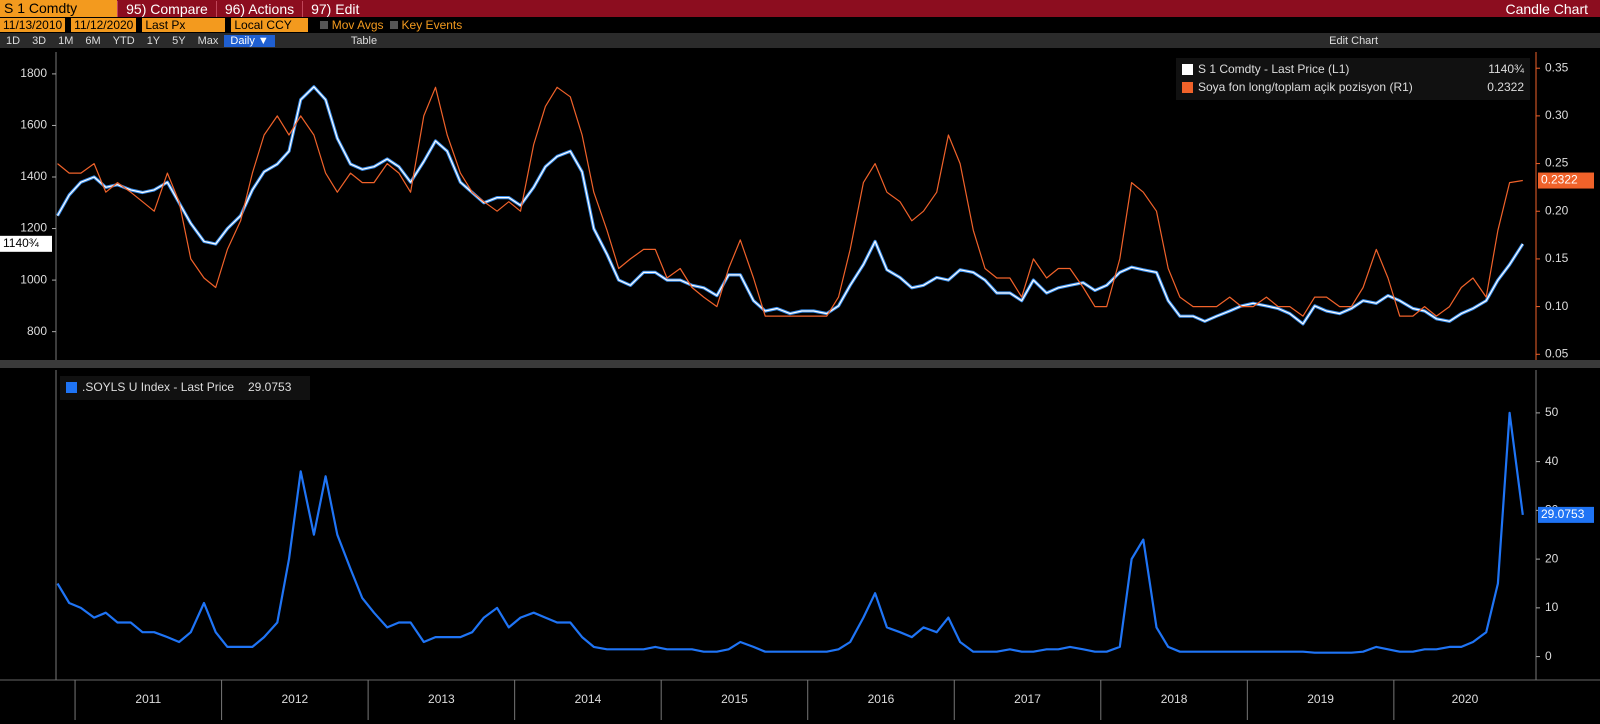 The width and height of the screenshot is (1600, 724). Describe the element at coordinates (357, 25) in the screenshot. I see `option: Mov Avgs` at that location.